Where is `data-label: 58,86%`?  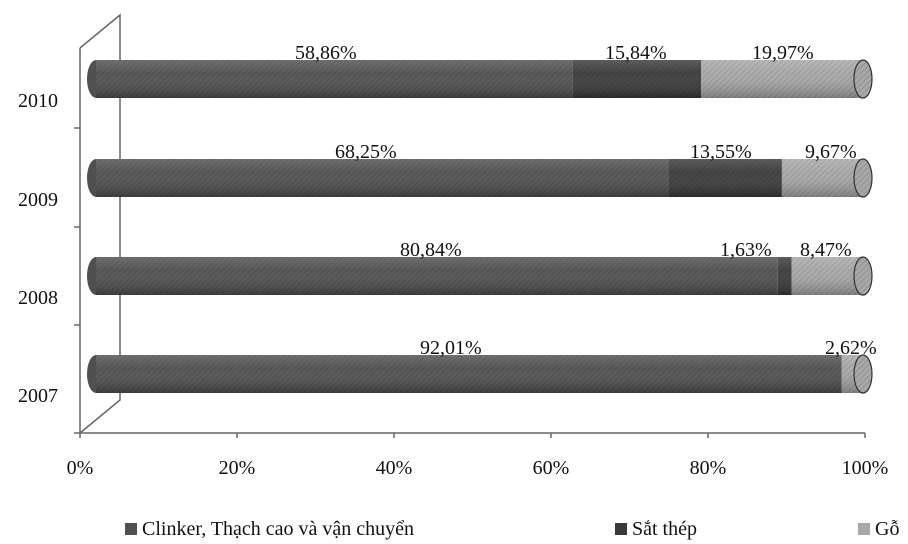 data-label: 58,86% is located at coordinates (326, 53).